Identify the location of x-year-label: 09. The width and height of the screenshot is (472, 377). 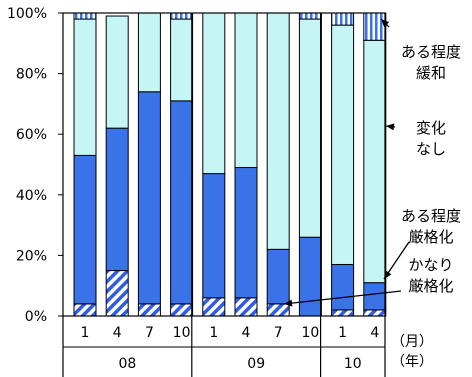
(256, 364).